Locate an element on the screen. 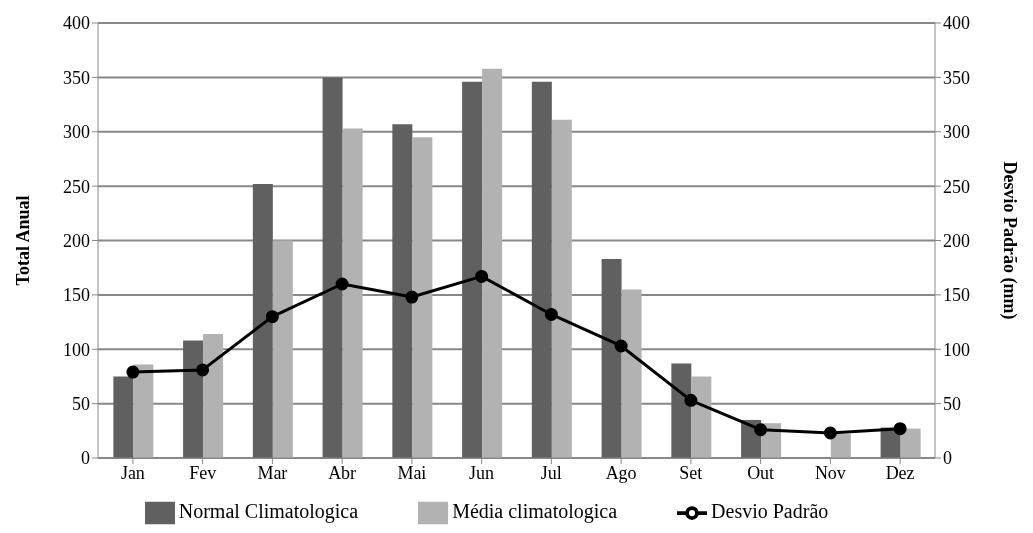 The width and height of the screenshot is (1033, 533). y-tick-label: 250 is located at coordinates (76, 186).